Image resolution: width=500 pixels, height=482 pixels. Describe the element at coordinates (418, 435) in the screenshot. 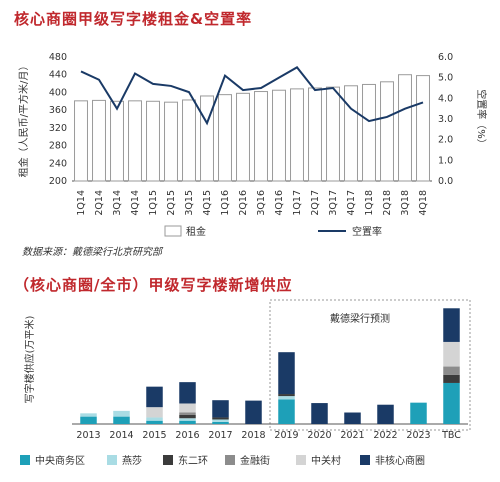

I see `x-tick-label-2: 2023` at that location.